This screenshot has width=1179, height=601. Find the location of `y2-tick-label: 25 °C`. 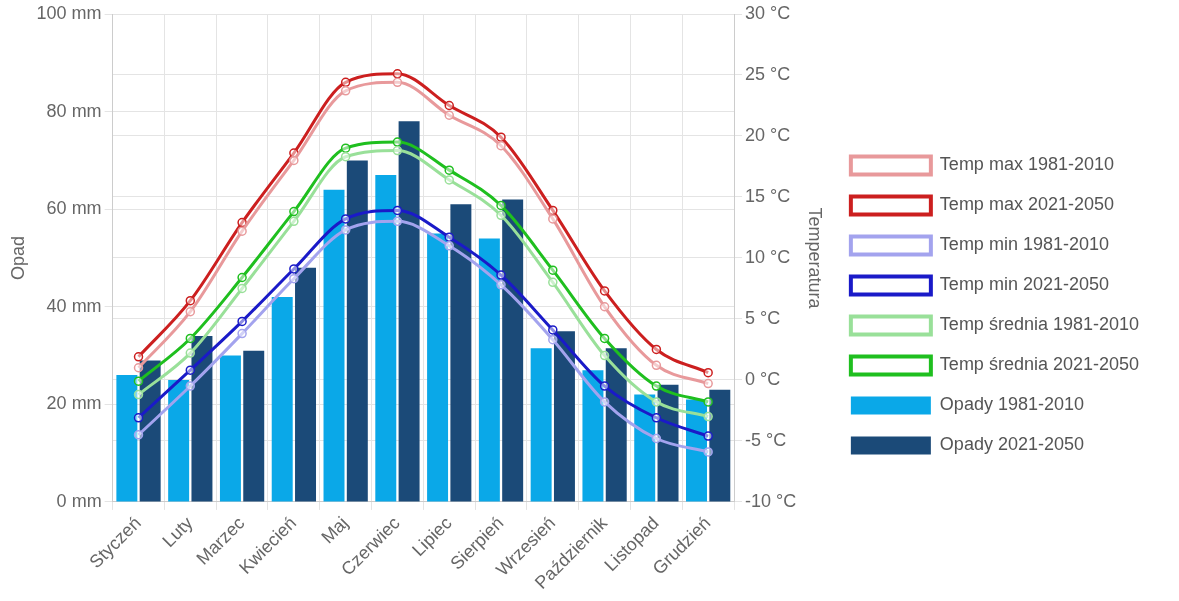

y2-tick-label: 25 °C is located at coordinates (768, 73).